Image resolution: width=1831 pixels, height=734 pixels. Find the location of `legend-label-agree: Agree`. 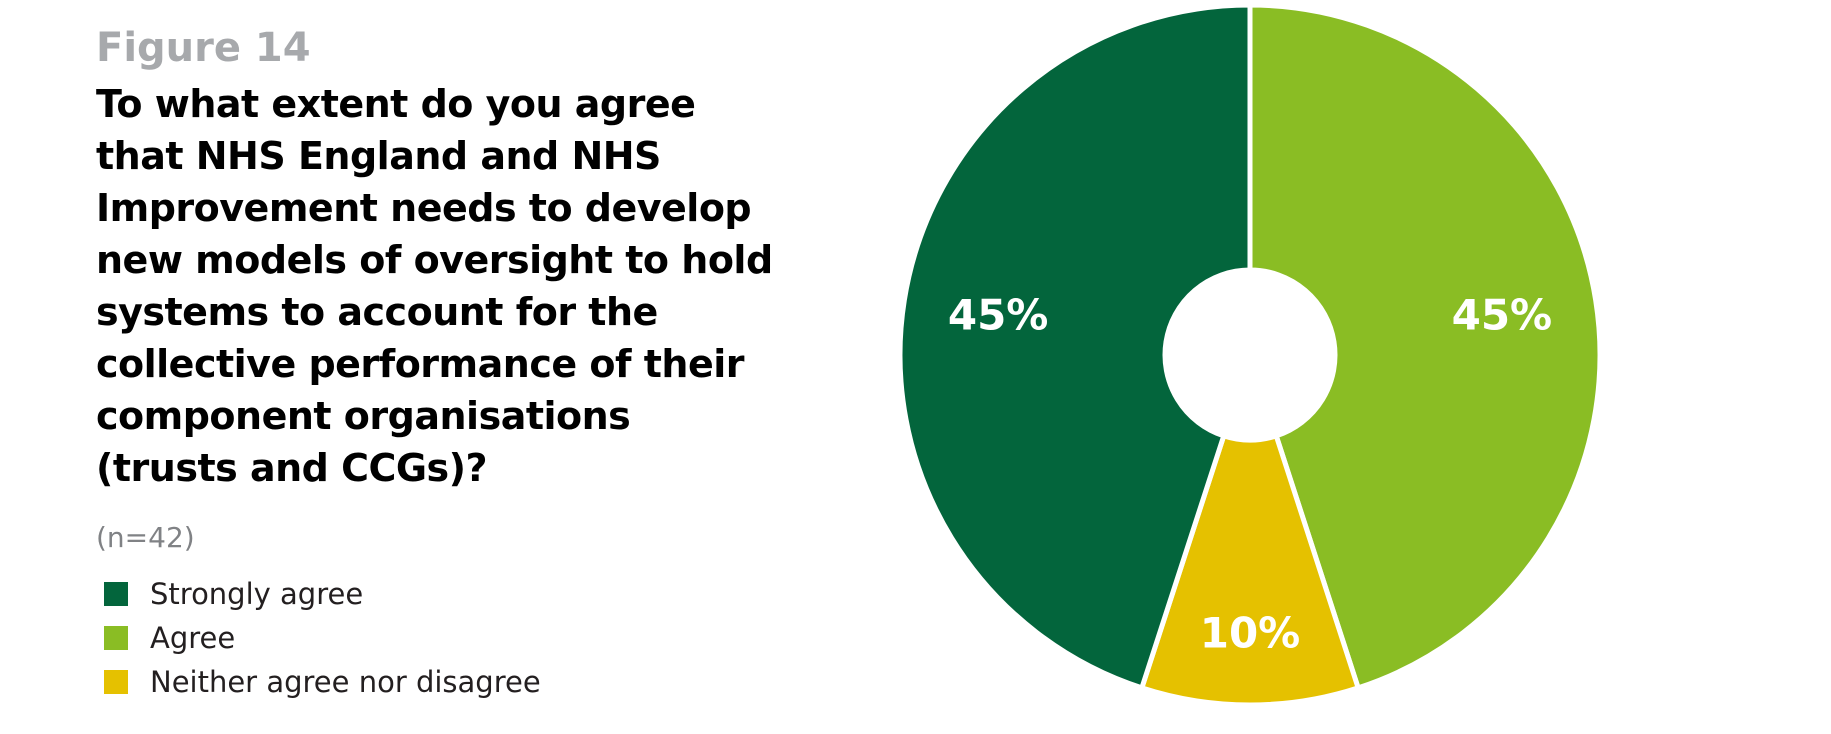

legend-label-agree: Agree is located at coordinates (193, 638).